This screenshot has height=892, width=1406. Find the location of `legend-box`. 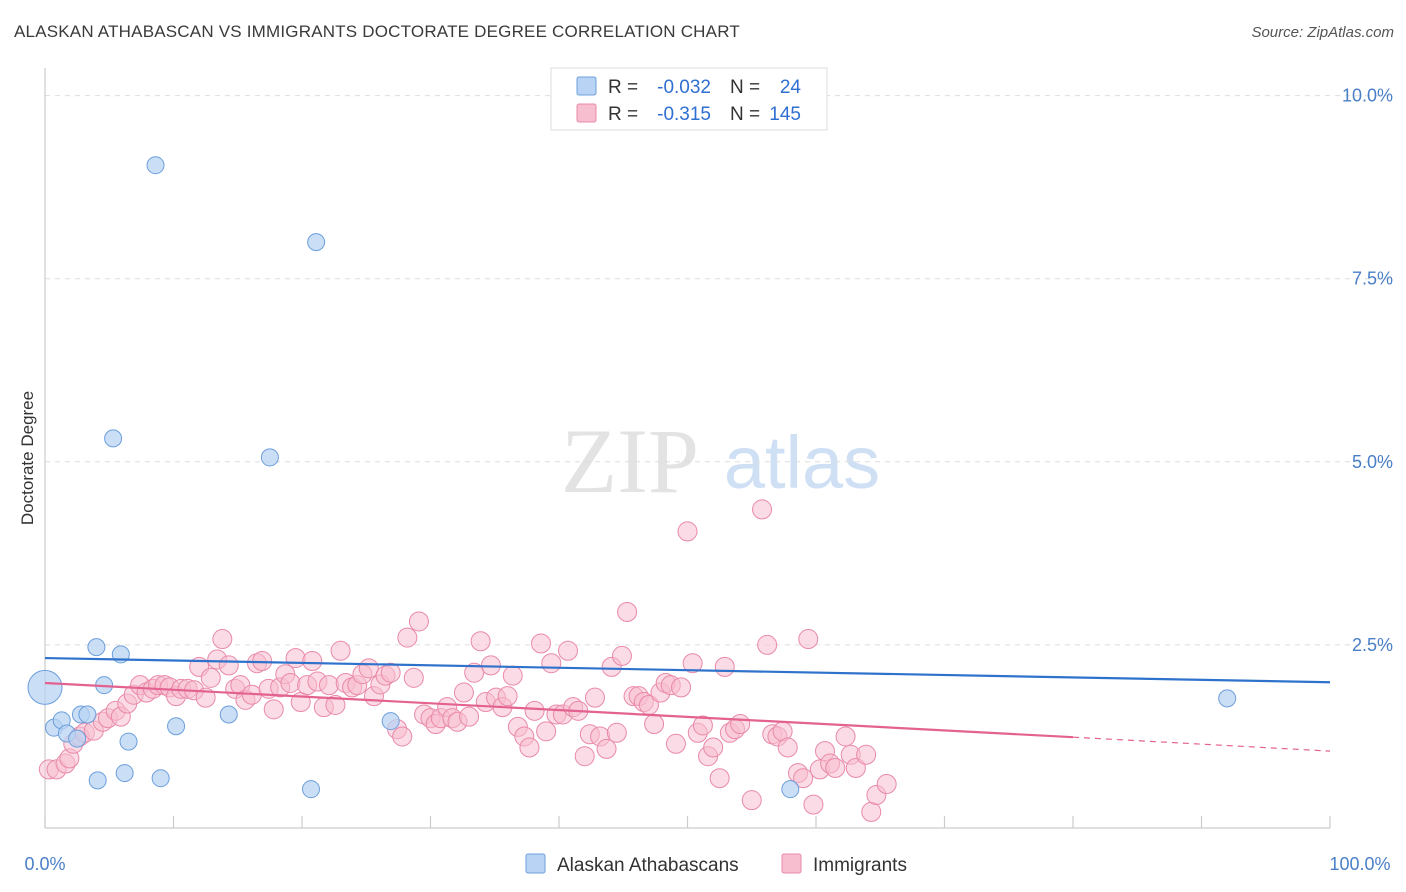

legend-box is located at coordinates (689, 99).